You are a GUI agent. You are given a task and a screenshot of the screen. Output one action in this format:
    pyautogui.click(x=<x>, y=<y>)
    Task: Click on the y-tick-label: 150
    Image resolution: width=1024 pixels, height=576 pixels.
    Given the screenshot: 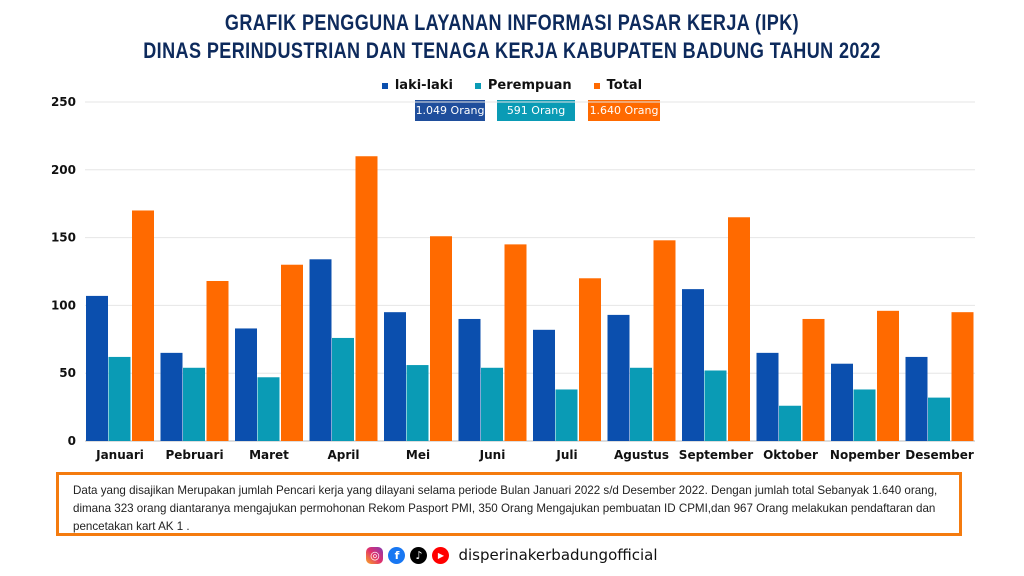 What is the action you would take?
    pyautogui.click(x=63, y=238)
    